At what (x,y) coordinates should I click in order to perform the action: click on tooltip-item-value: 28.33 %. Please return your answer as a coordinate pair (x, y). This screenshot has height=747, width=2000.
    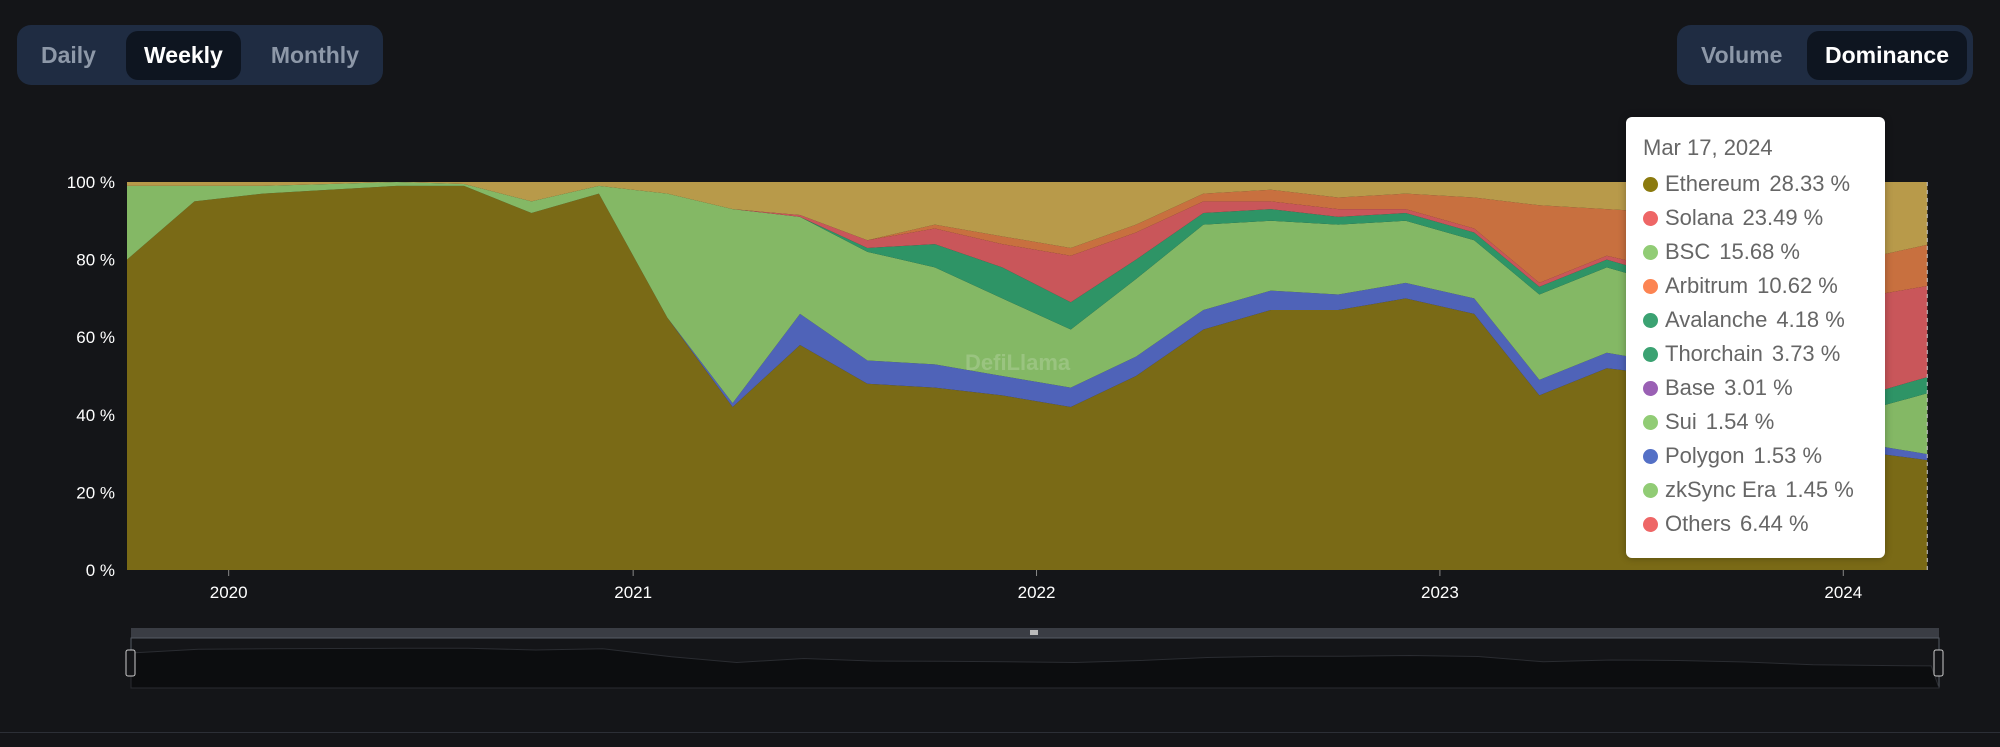
    Looking at the image, I should click on (1810, 183).